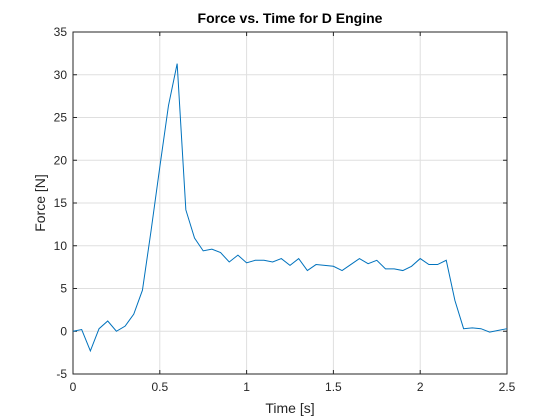  Describe the element at coordinates (61, 75) in the screenshot. I see `y-tick-label: 30` at that location.